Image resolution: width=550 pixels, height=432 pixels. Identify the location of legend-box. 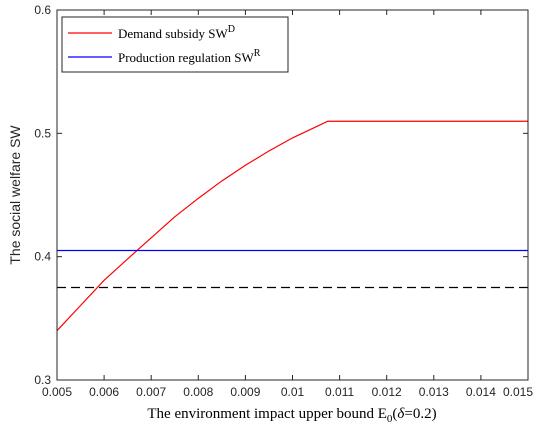
(175, 44).